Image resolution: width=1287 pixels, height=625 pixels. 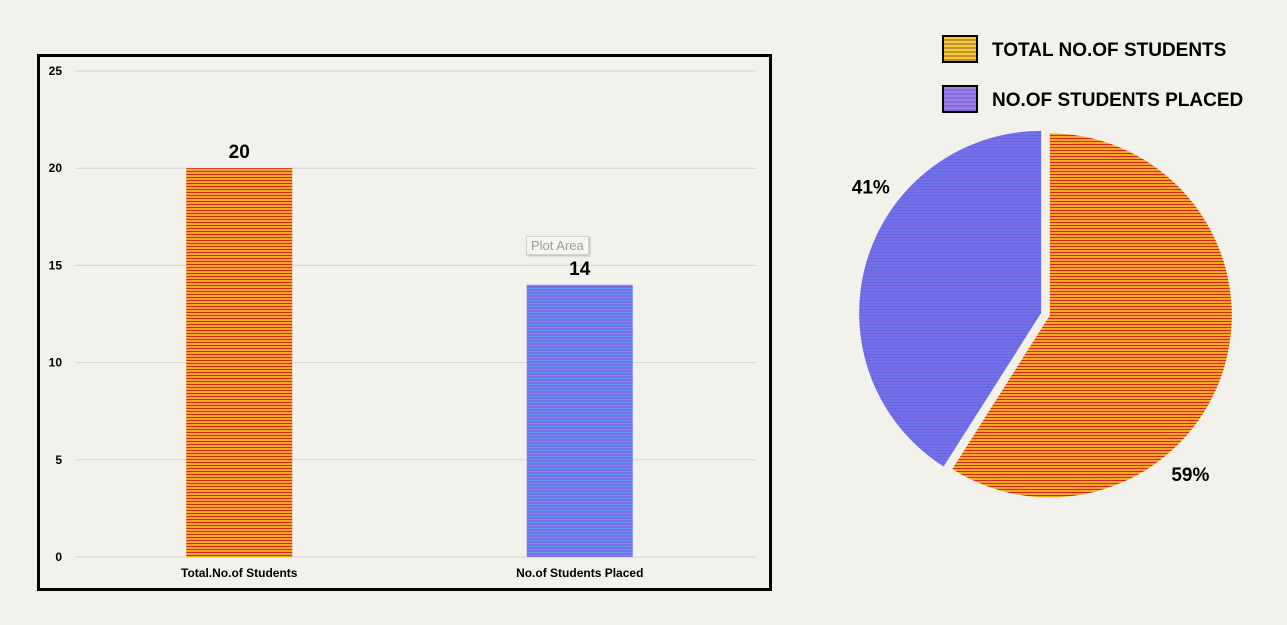 What do you see at coordinates (1117, 100) in the screenshot?
I see `legend-label: NO.OF STUDENTS PLACED` at bounding box center [1117, 100].